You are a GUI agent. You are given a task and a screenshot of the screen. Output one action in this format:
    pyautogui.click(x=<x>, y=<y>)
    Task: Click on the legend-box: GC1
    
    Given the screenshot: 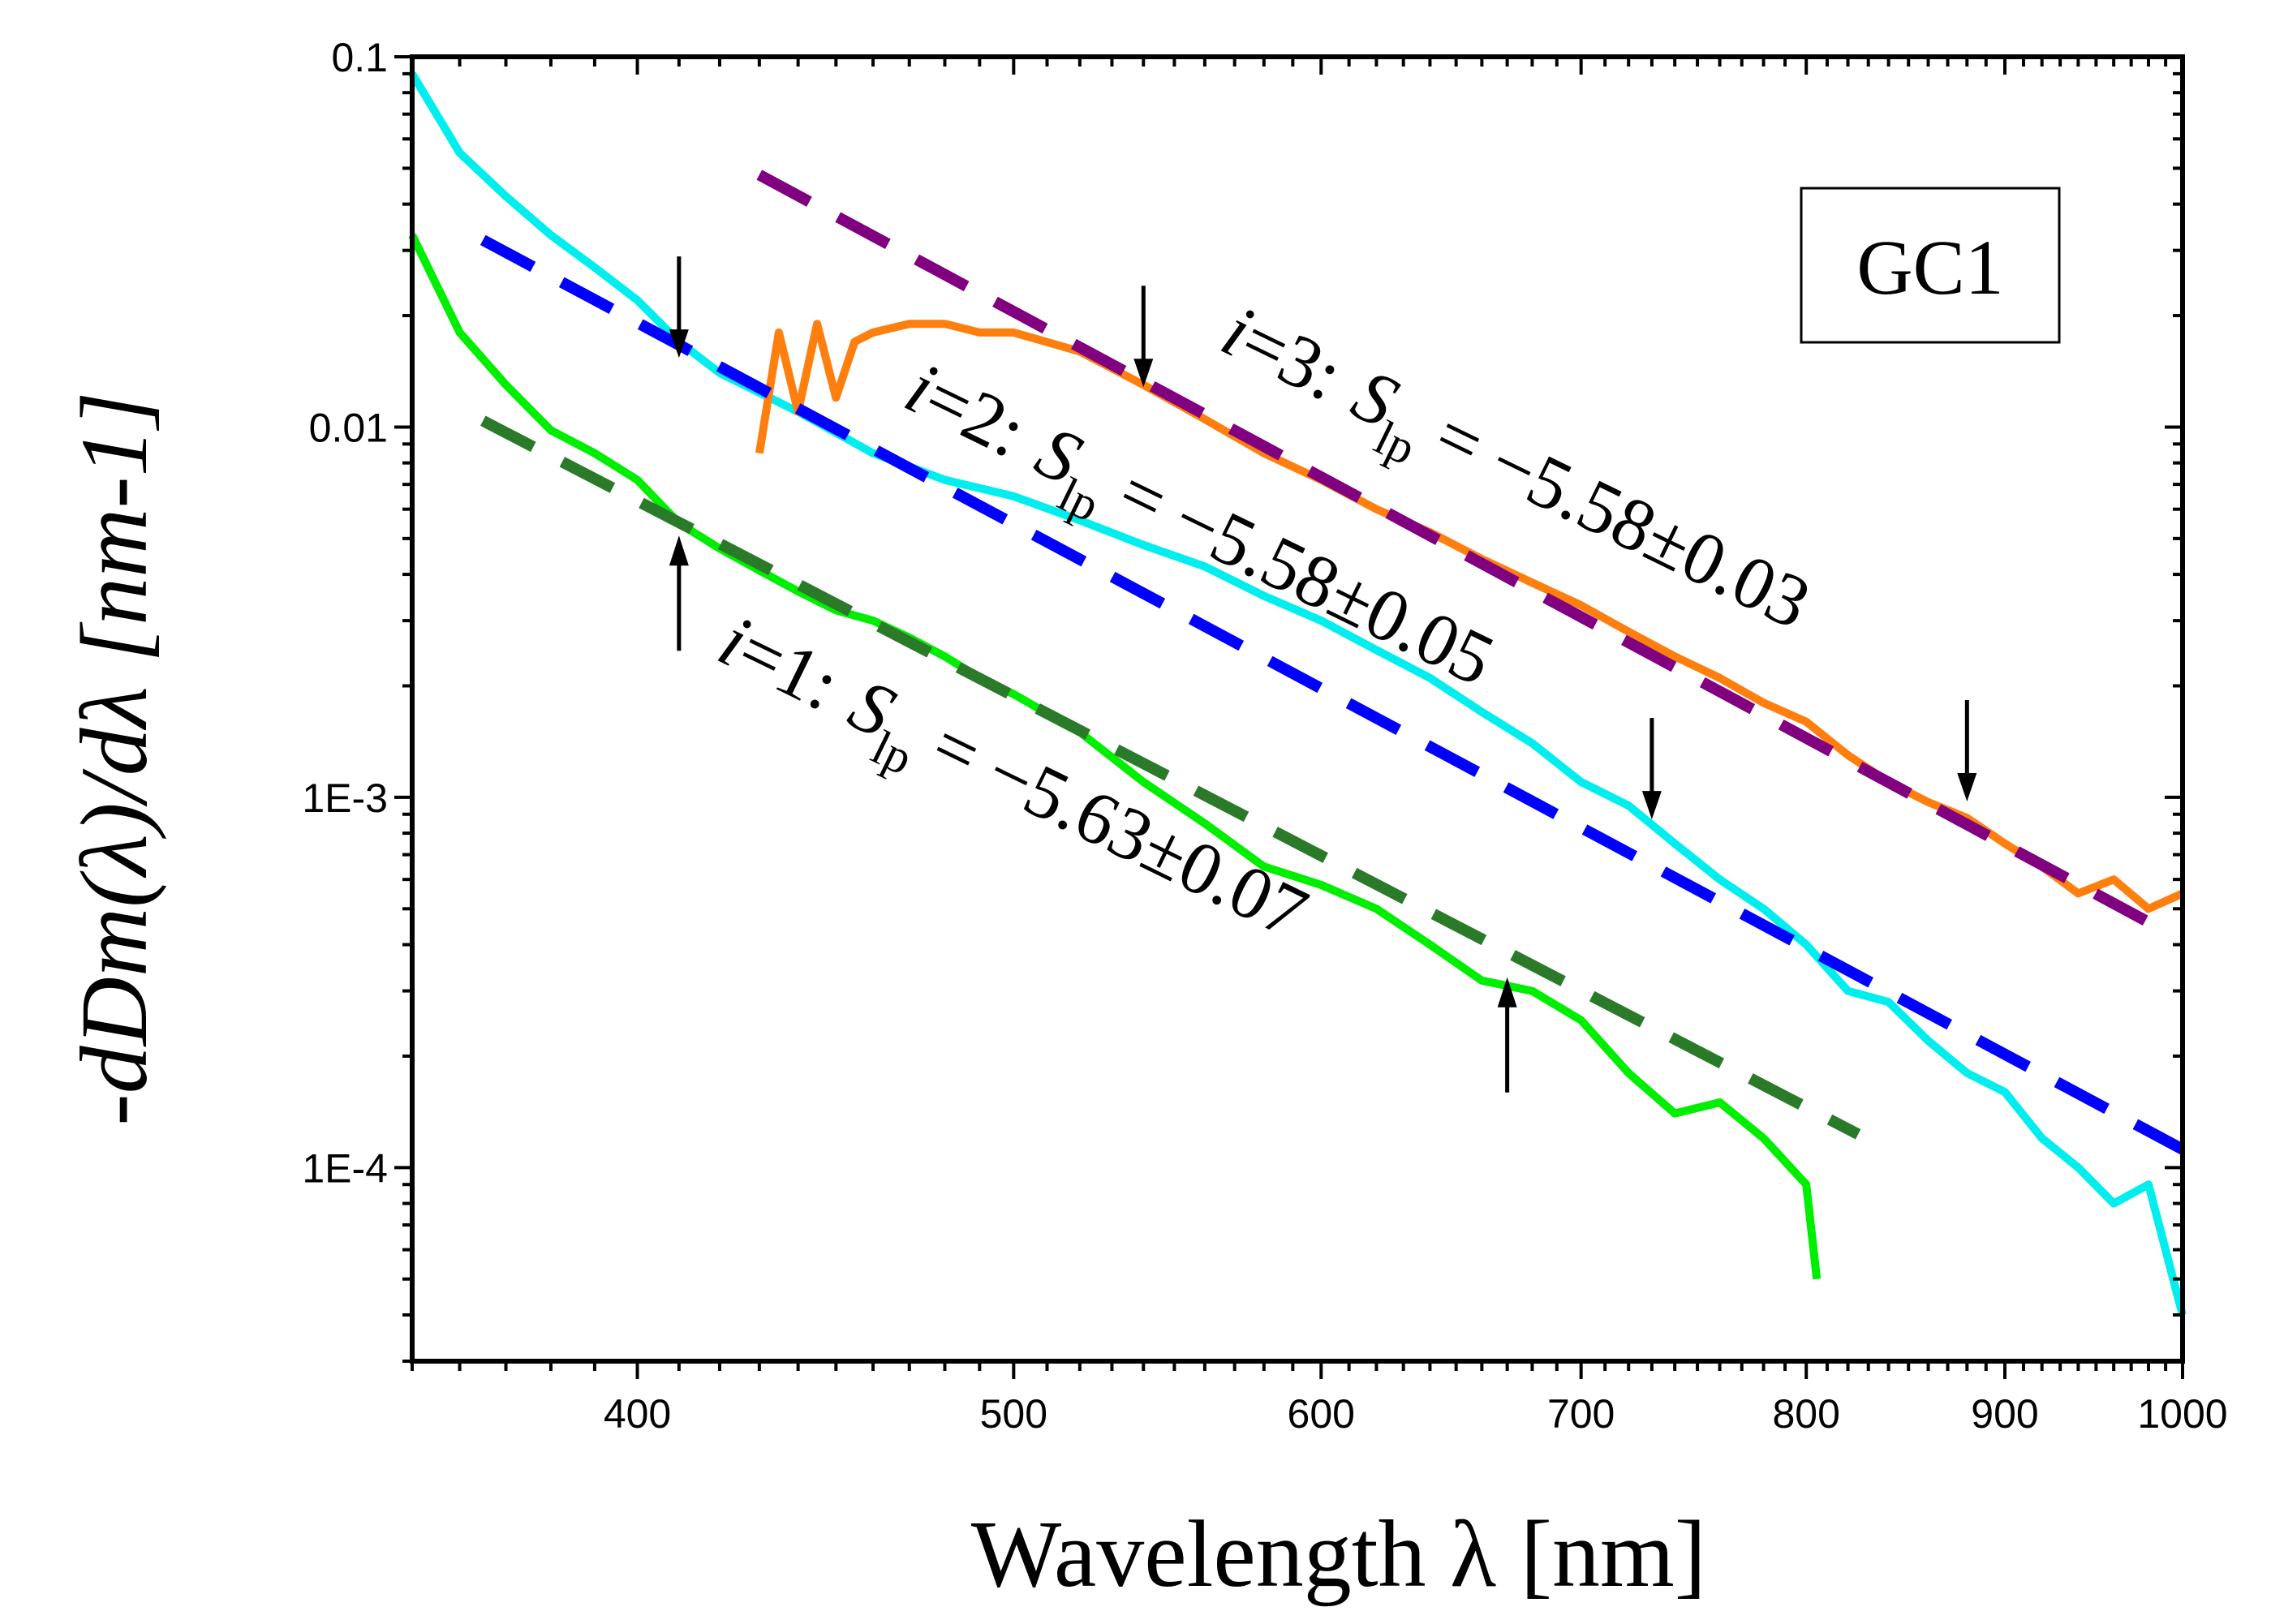 What is the action you would take?
    pyautogui.click(x=1930, y=265)
    